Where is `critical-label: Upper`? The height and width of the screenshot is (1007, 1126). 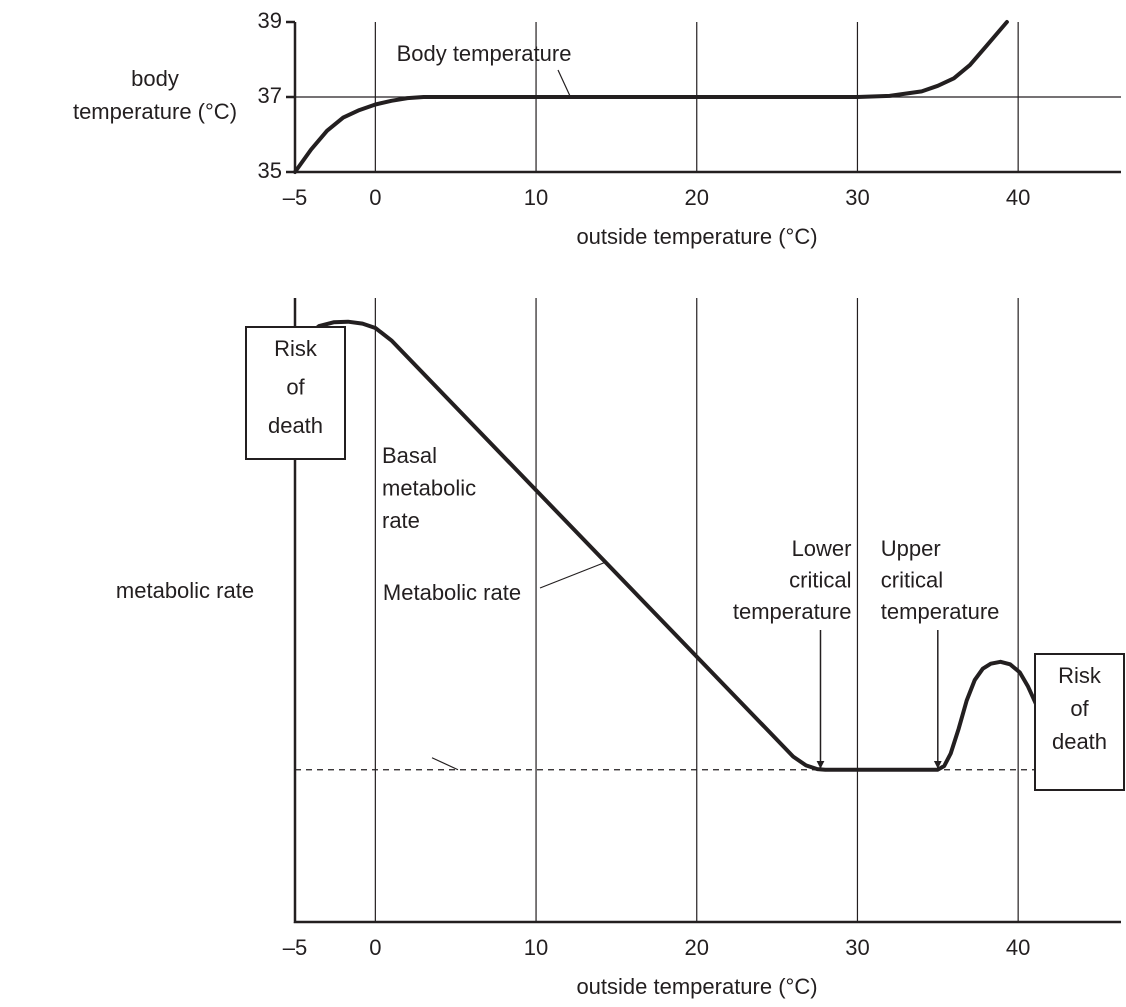
critical-label: Upper is located at coordinates (911, 548).